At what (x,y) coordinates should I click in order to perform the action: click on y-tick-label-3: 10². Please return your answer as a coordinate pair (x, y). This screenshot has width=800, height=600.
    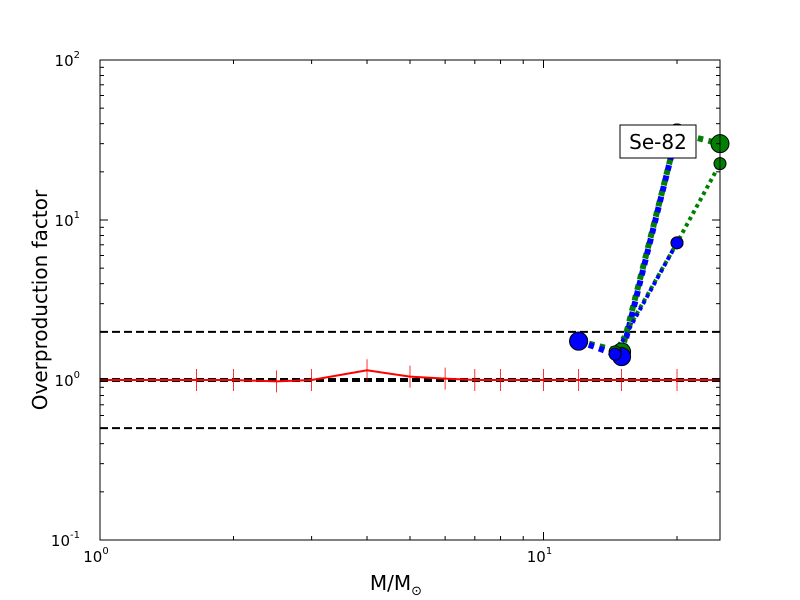
    Looking at the image, I should click on (67, 60).